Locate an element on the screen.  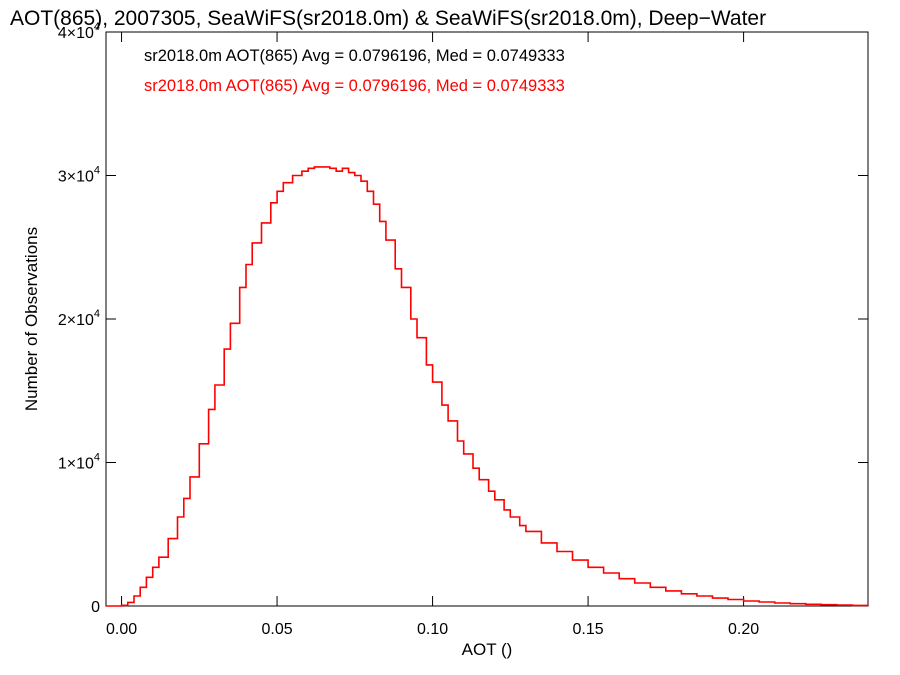
x-tick-label: 0.15 is located at coordinates (588, 629).